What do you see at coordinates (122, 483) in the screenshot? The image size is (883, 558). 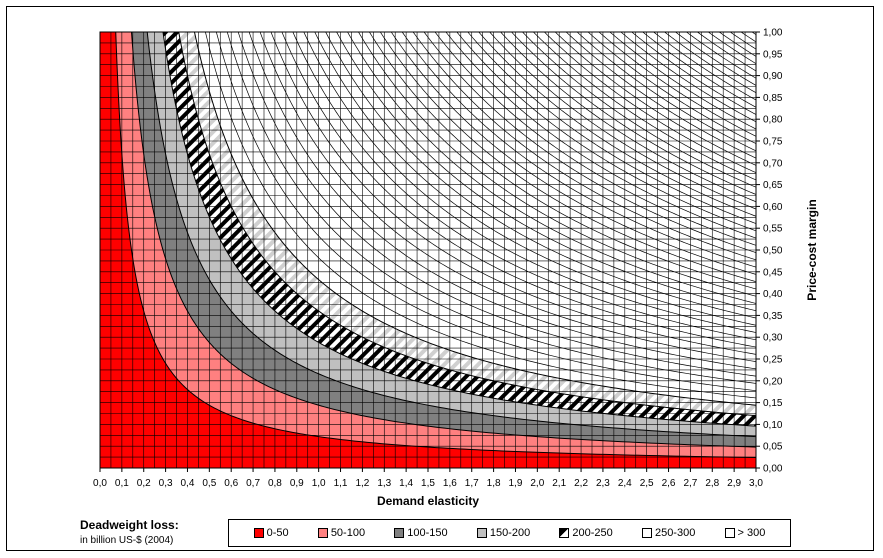 I see `x-tick-label: 0,1` at bounding box center [122, 483].